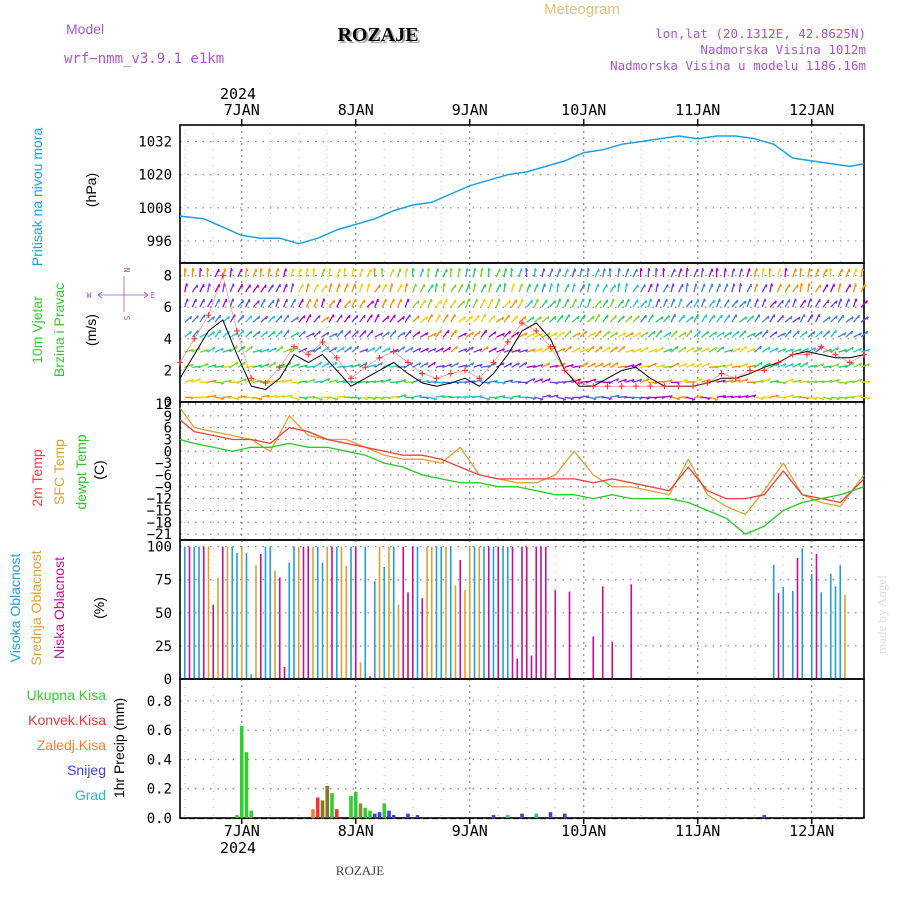  What do you see at coordinates (155, 143) in the screenshot?
I see `y-tick-label: 1032` at bounding box center [155, 143].